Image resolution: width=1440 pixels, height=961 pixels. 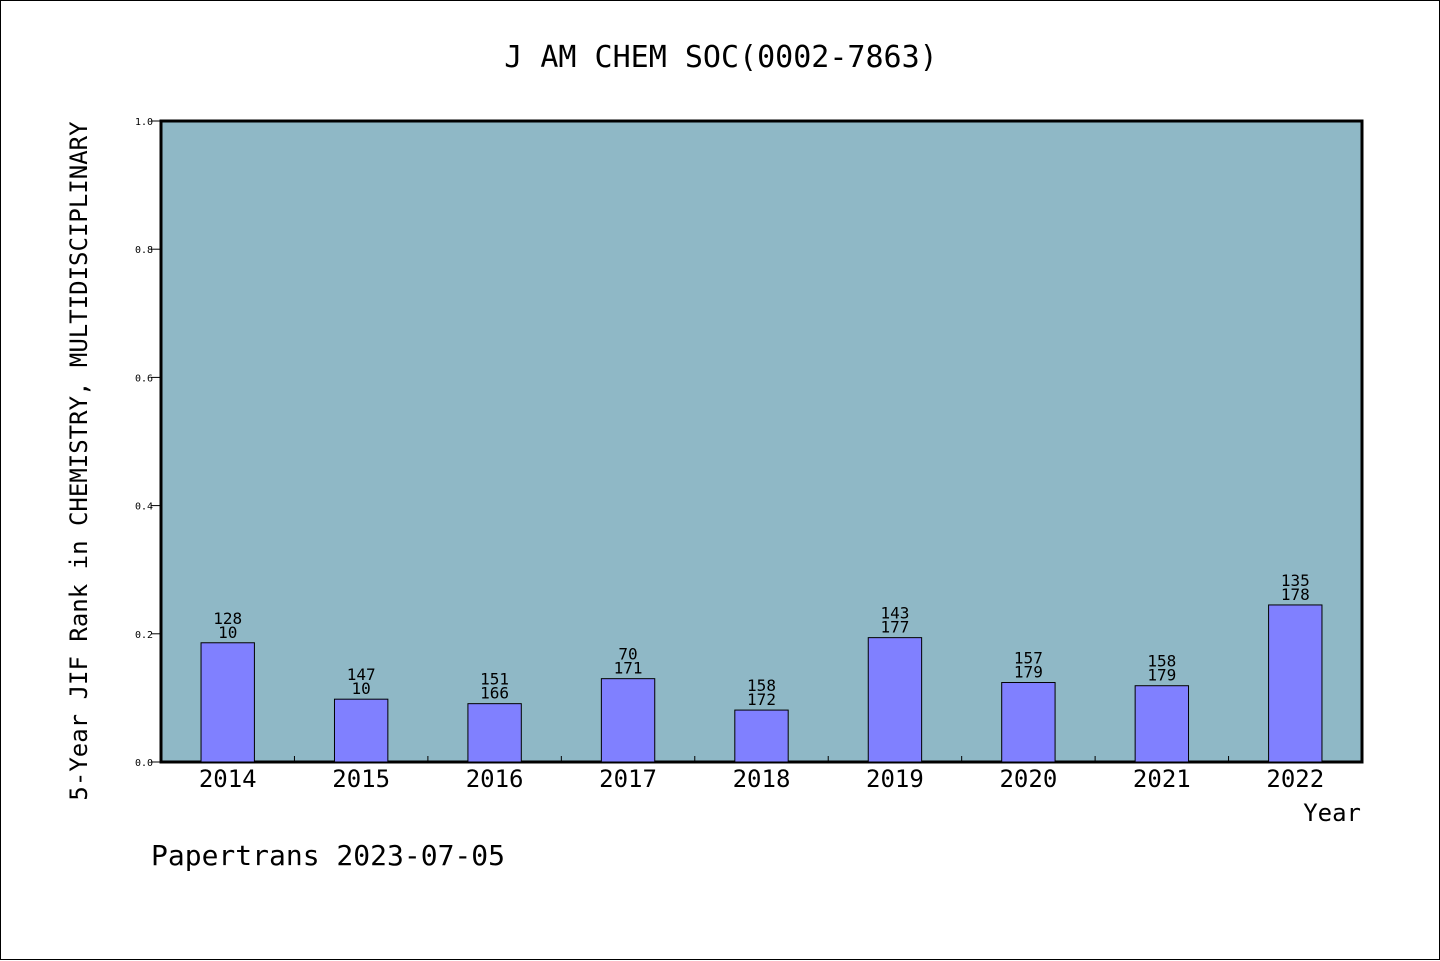 What do you see at coordinates (494, 679) in the screenshot?
I see `bar-label-top: 151` at bounding box center [494, 679].